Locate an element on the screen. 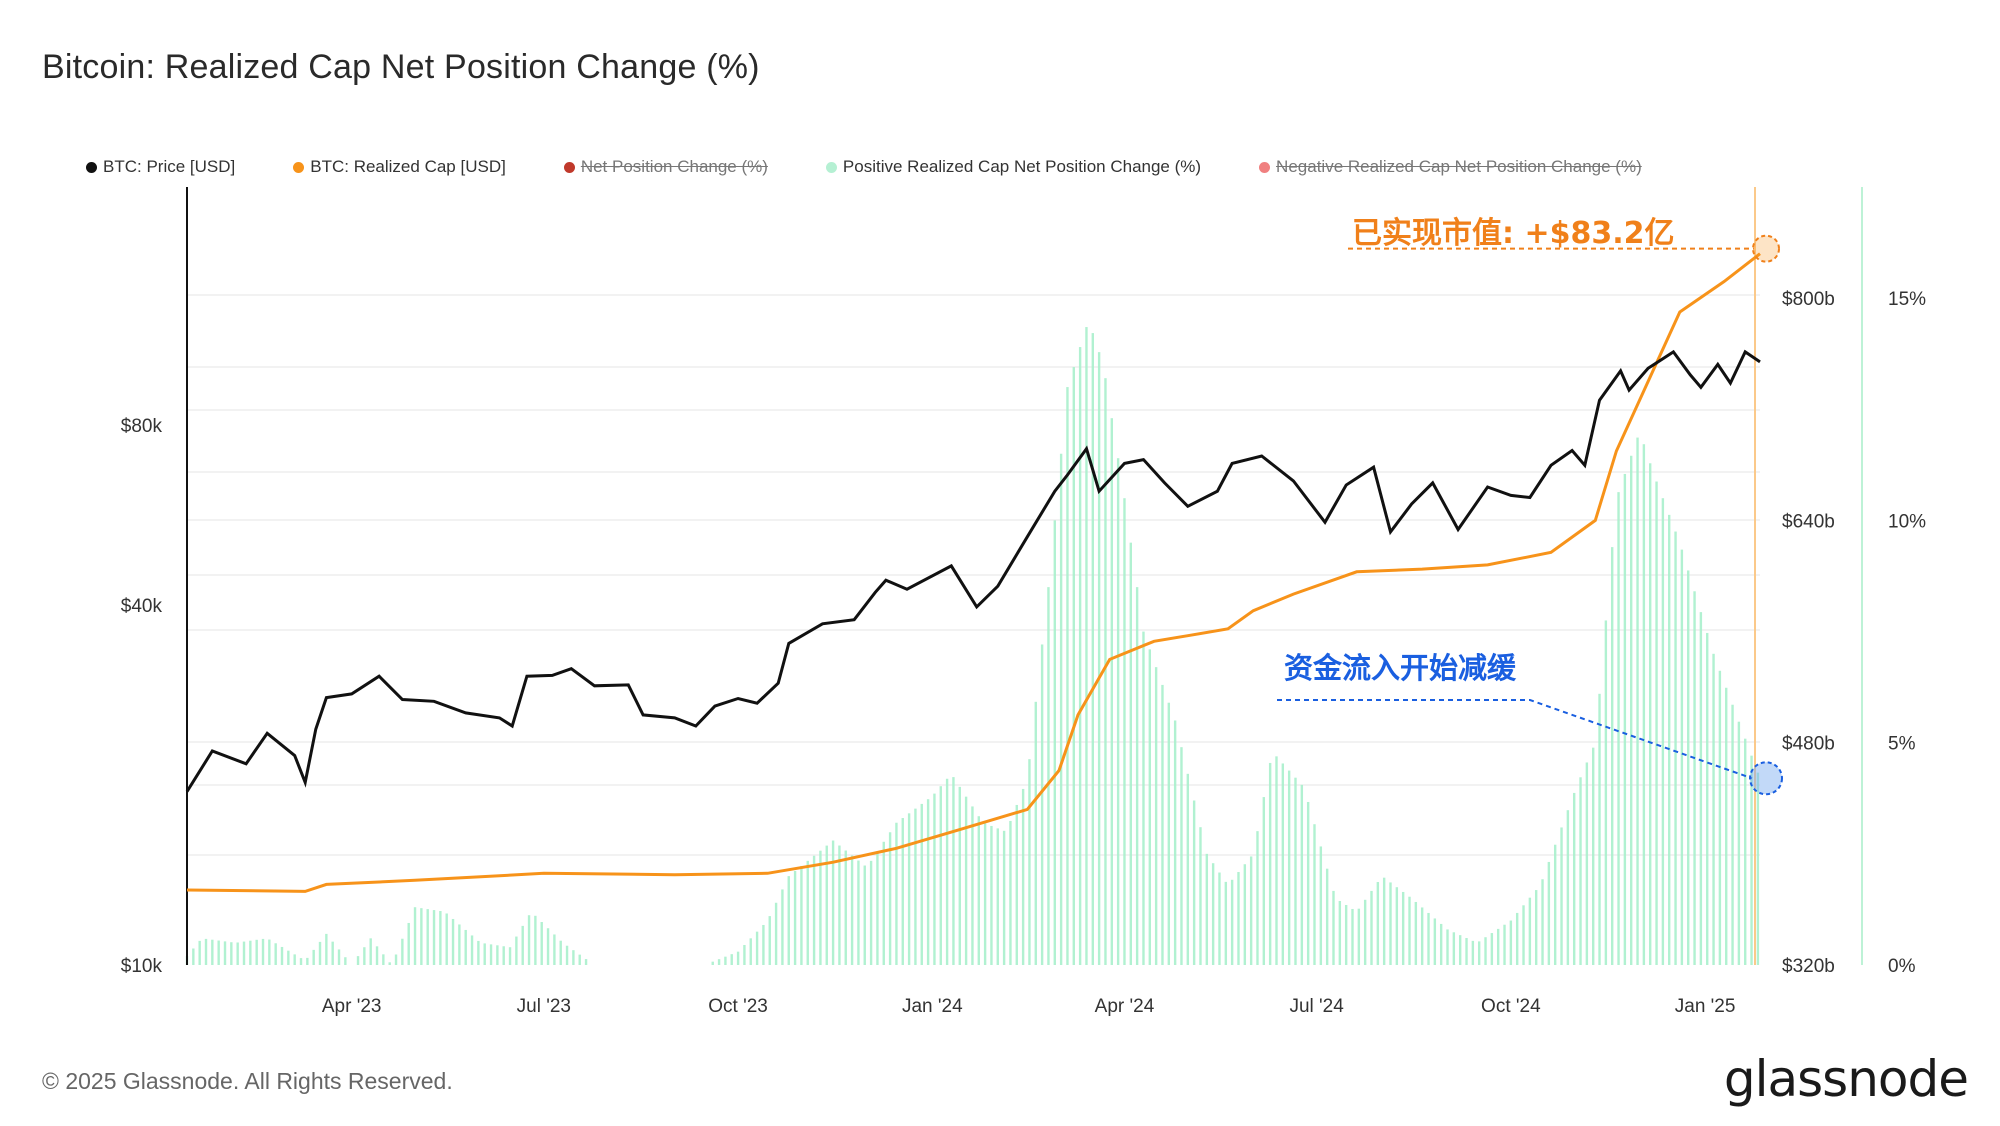 The height and width of the screenshot is (1126, 2000). x-tick-label: Oct '23 is located at coordinates (738, 1006).